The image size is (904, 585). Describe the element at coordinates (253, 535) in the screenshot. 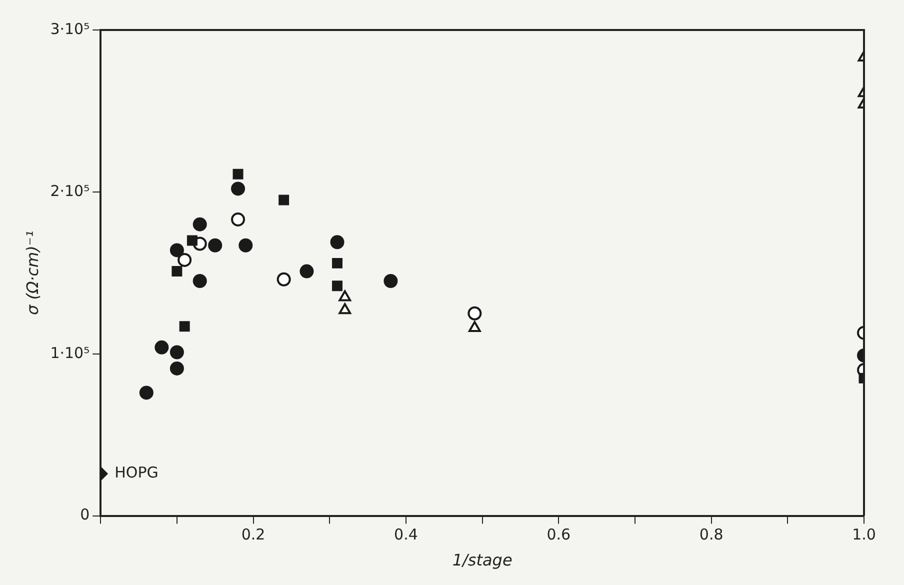

I see `x-tick-label: 0.2` at that location.